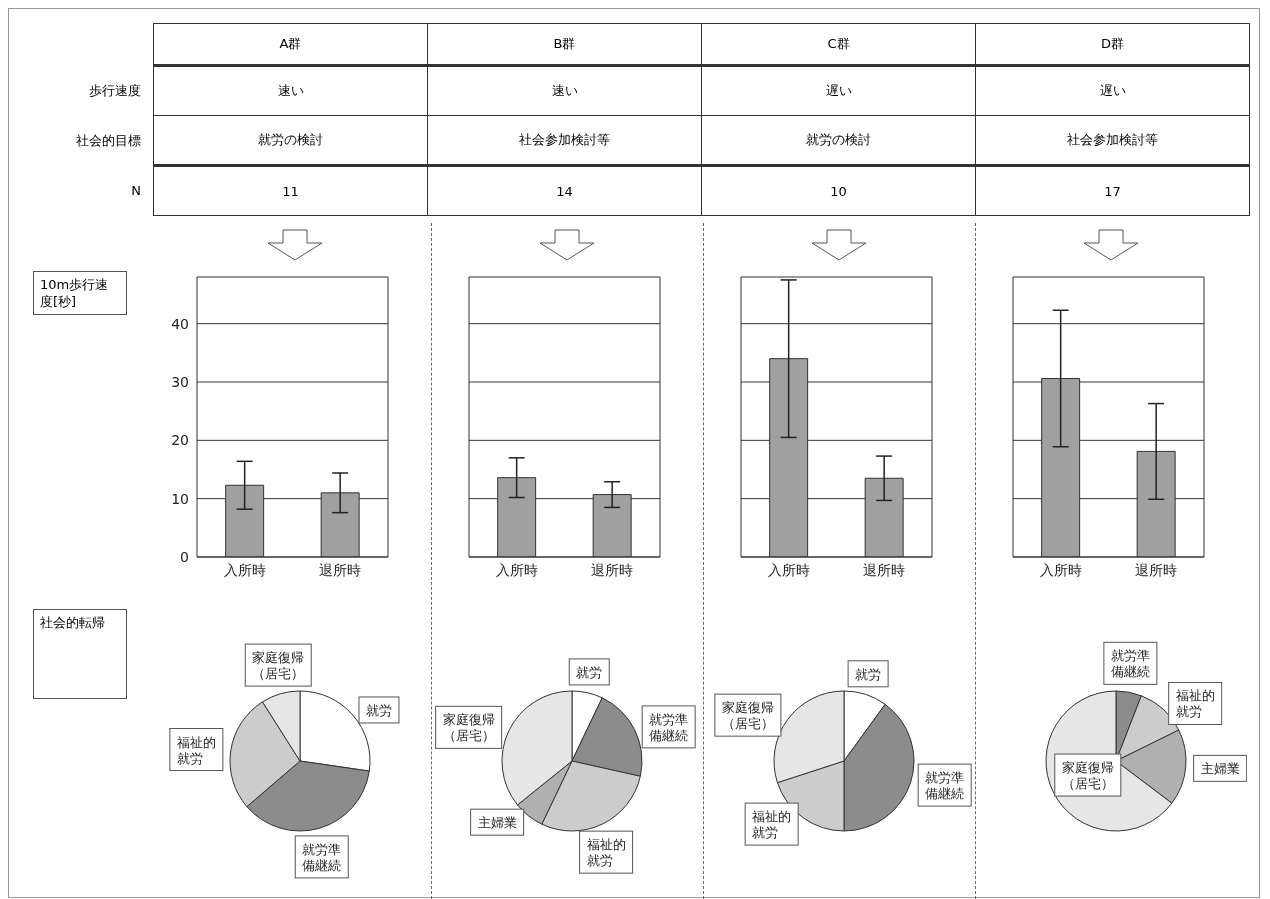 This screenshot has height=899, width=1270. What do you see at coordinates (1112, 191) in the screenshot?
I see `text: 17` at bounding box center [1112, 191].